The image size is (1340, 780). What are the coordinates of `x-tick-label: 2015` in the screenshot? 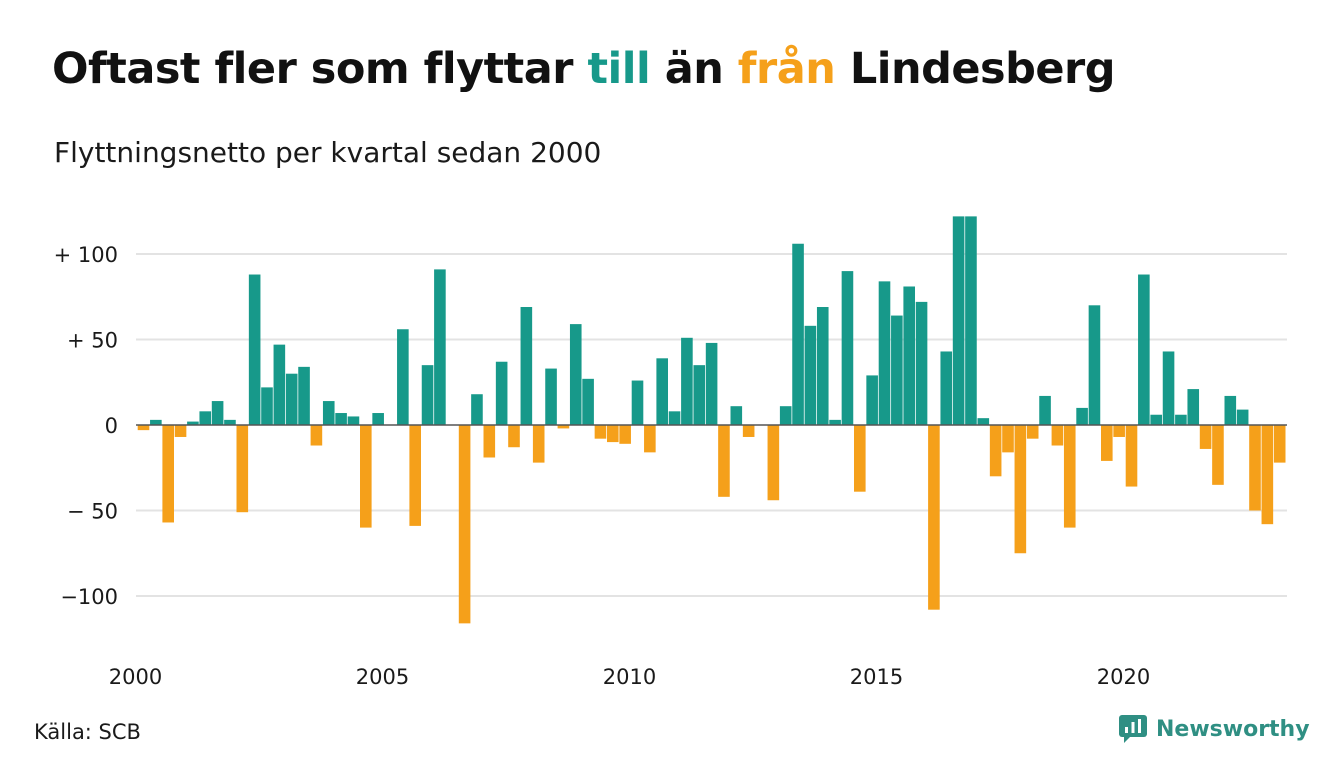 It's located at (876, 677).